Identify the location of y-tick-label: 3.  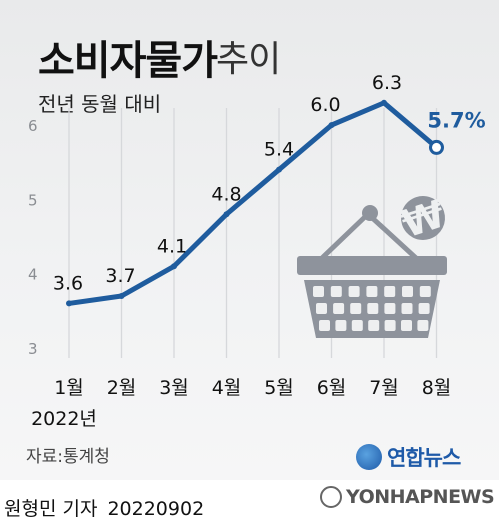
(33, 349).